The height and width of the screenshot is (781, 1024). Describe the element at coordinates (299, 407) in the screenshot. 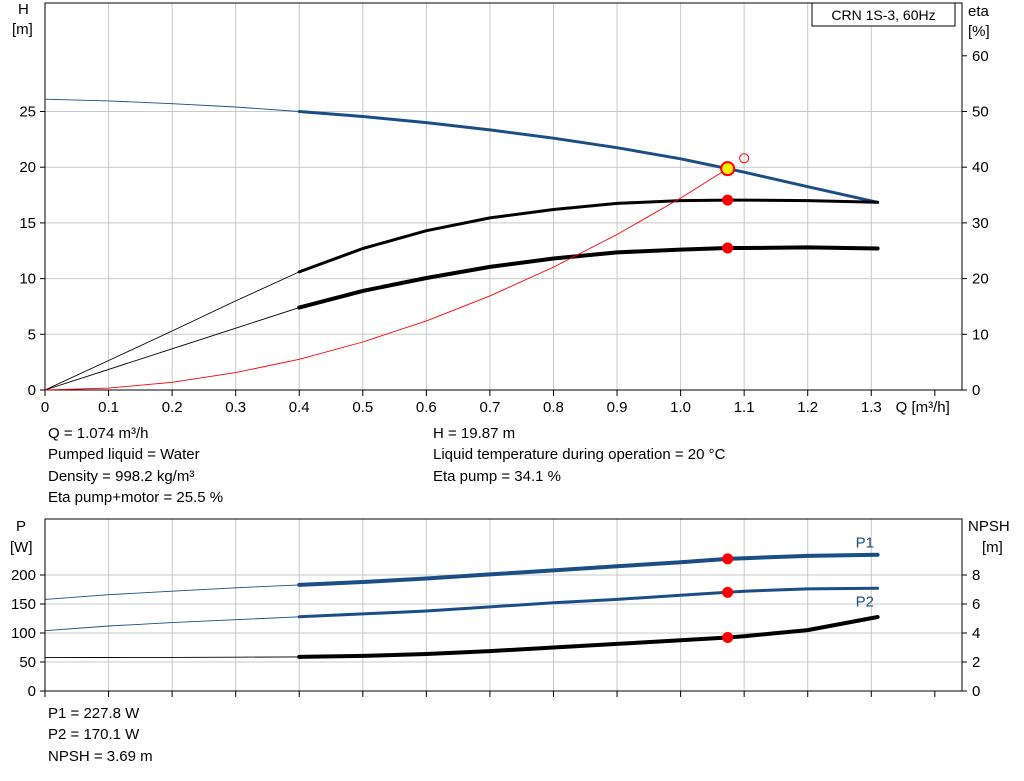

I see `x-tick-label: 0.4` at that location.